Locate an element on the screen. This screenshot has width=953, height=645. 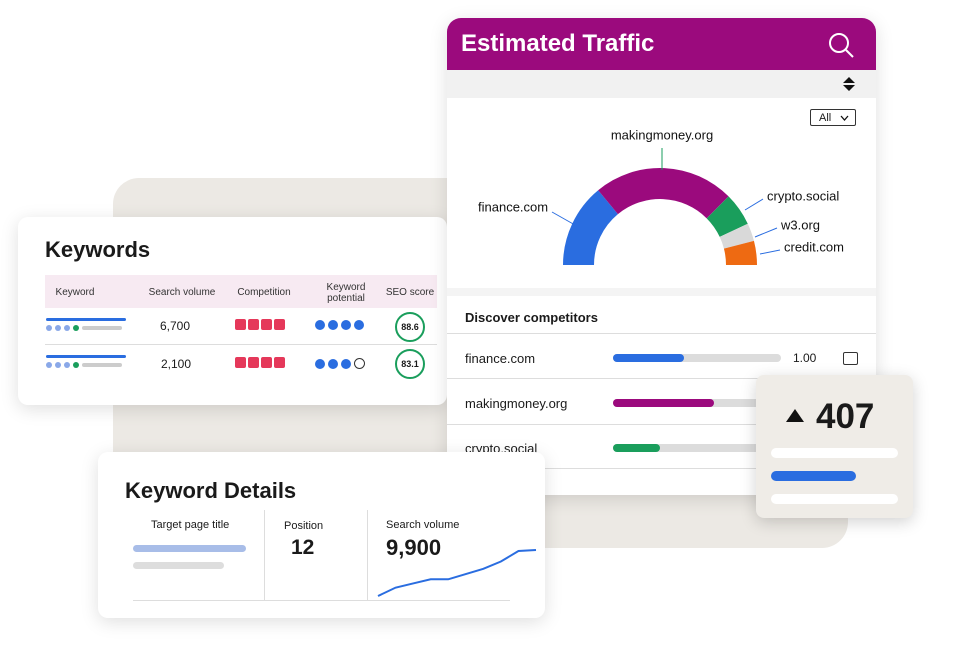
card-title: Keyword Details is located at coordinates (211, 490).